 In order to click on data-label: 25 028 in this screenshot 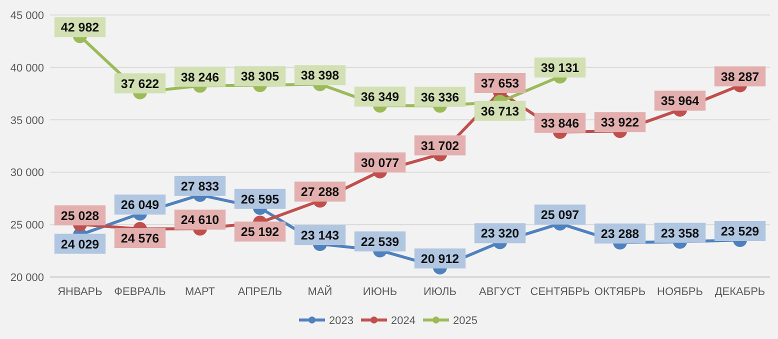, I will do `click(80, 215)`.